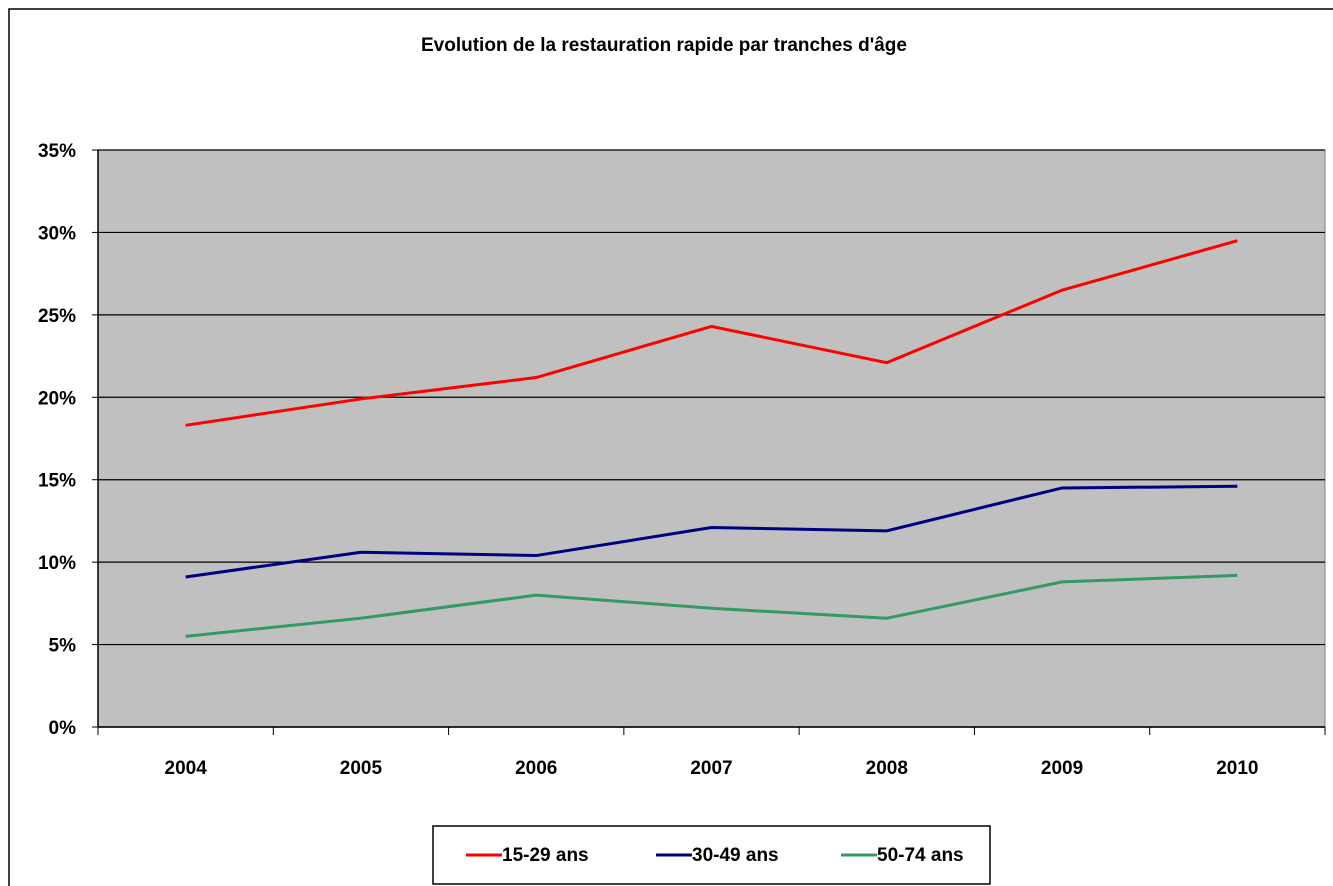 Image resolution: width=1333 pixels, height=886 pixels. Describe the element at coordinates (536, 768) in the screenshot. I see `x-tick-label: 2006` at that location.